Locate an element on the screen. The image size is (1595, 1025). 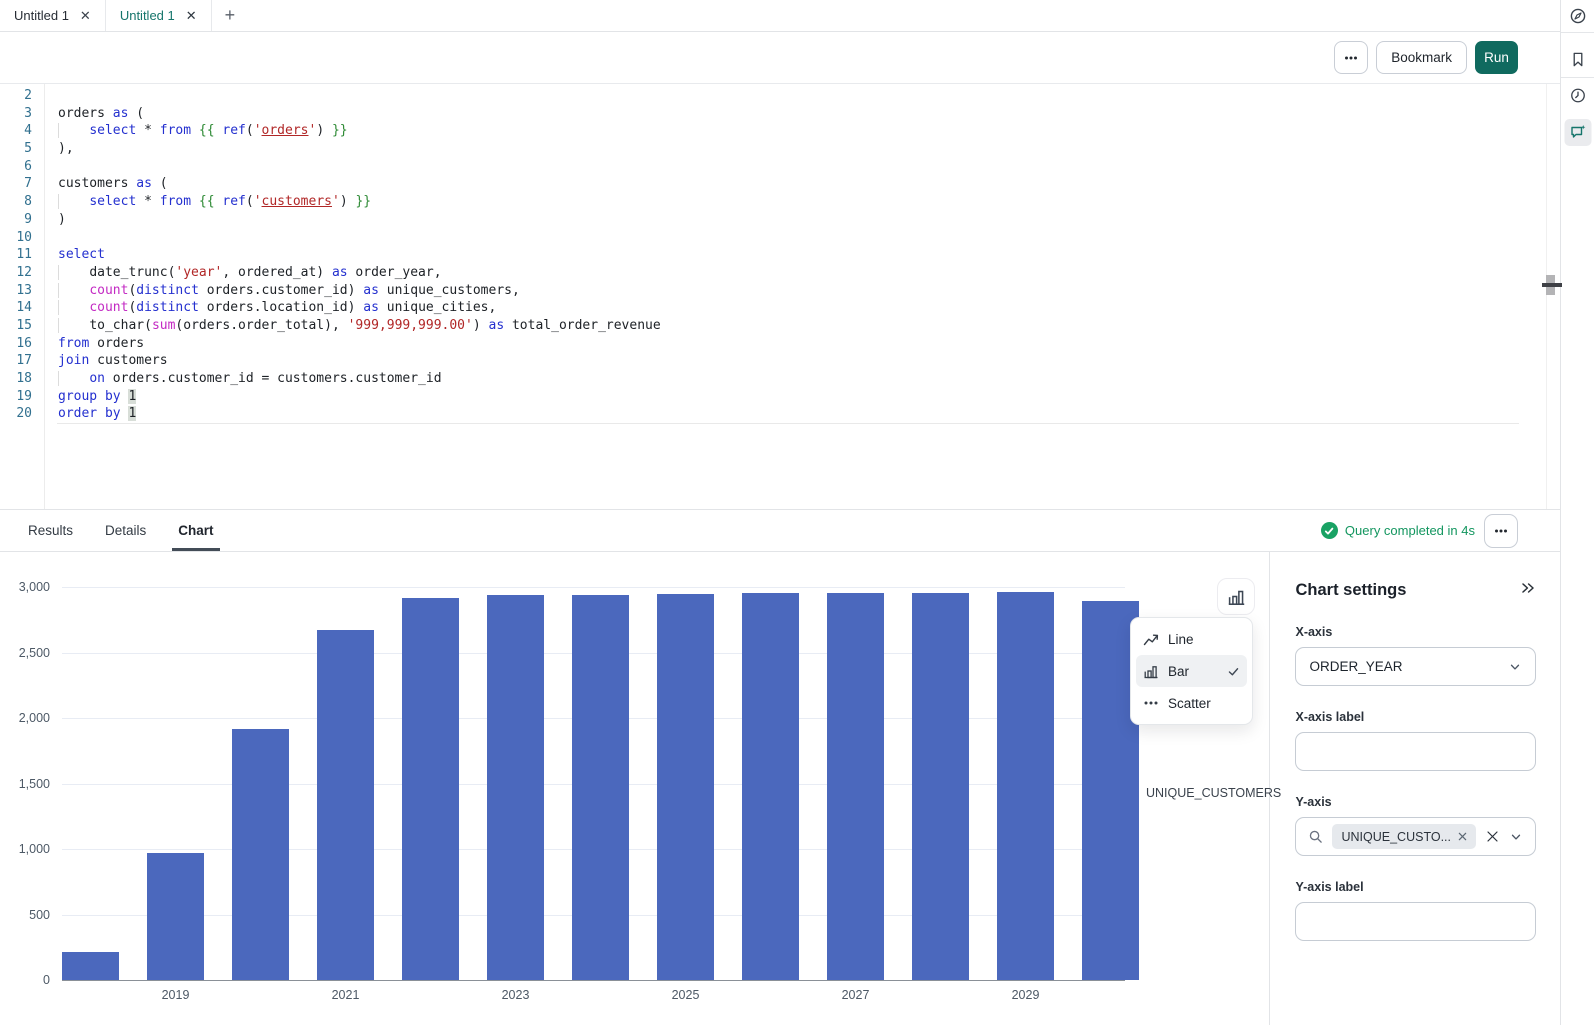
collapse-panel-button is located at coordinates (1528, 590).